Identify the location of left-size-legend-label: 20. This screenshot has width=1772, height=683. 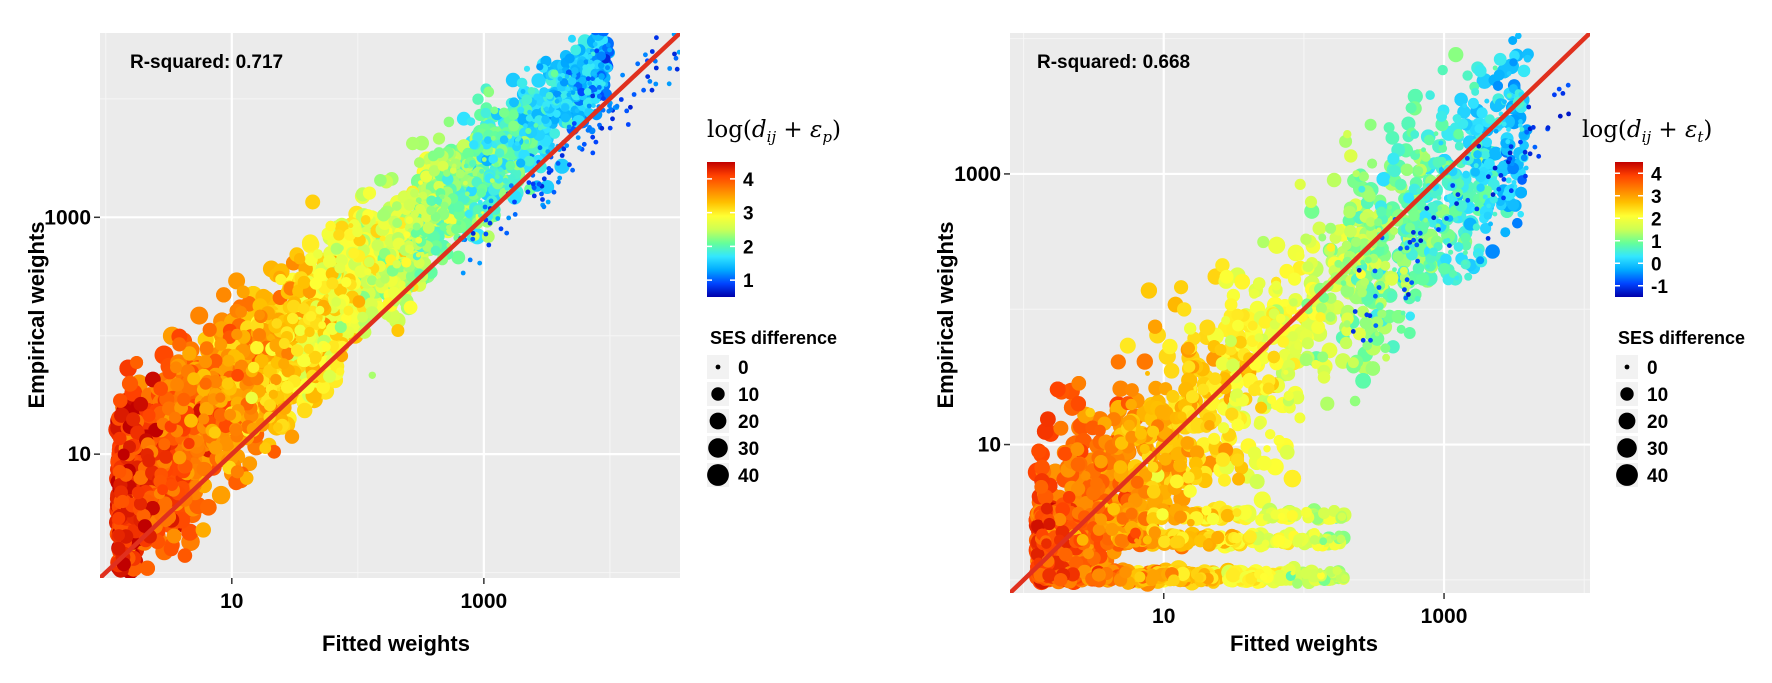
(748, 422).